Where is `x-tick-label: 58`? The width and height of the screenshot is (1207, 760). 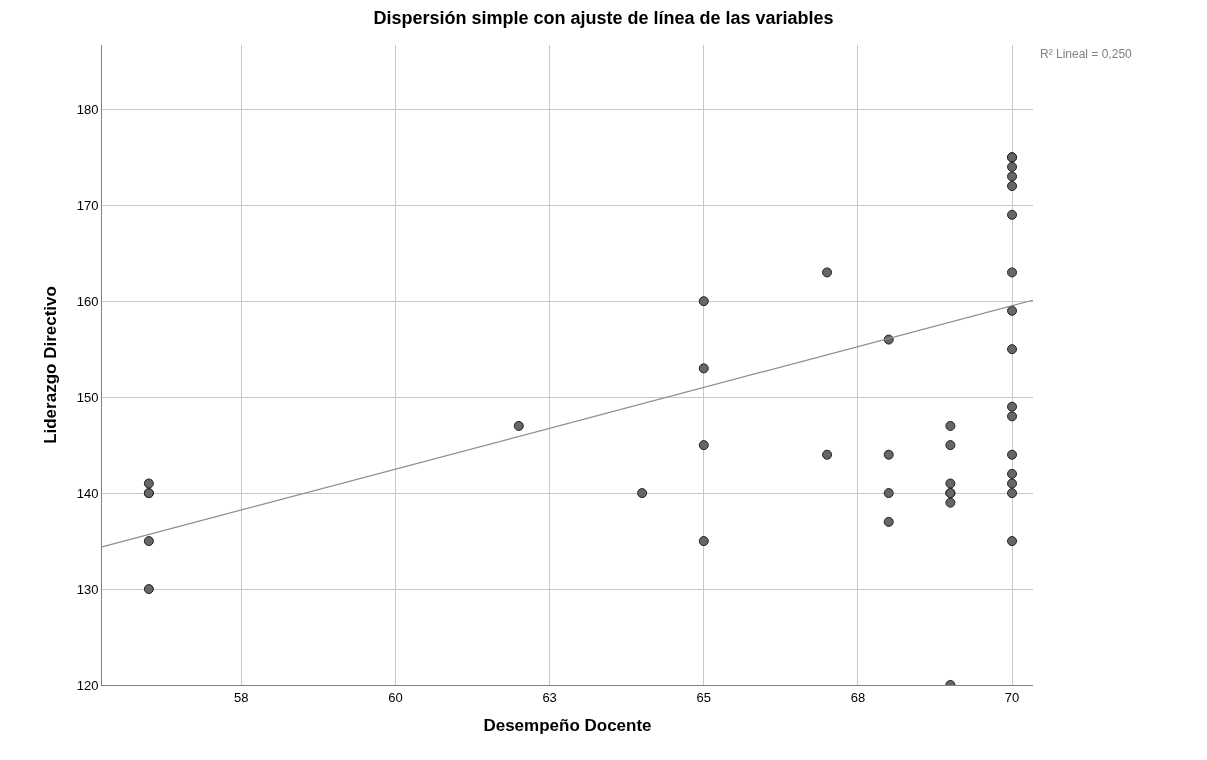
x-tick-label: 58 is located at coordinates (241, 697).